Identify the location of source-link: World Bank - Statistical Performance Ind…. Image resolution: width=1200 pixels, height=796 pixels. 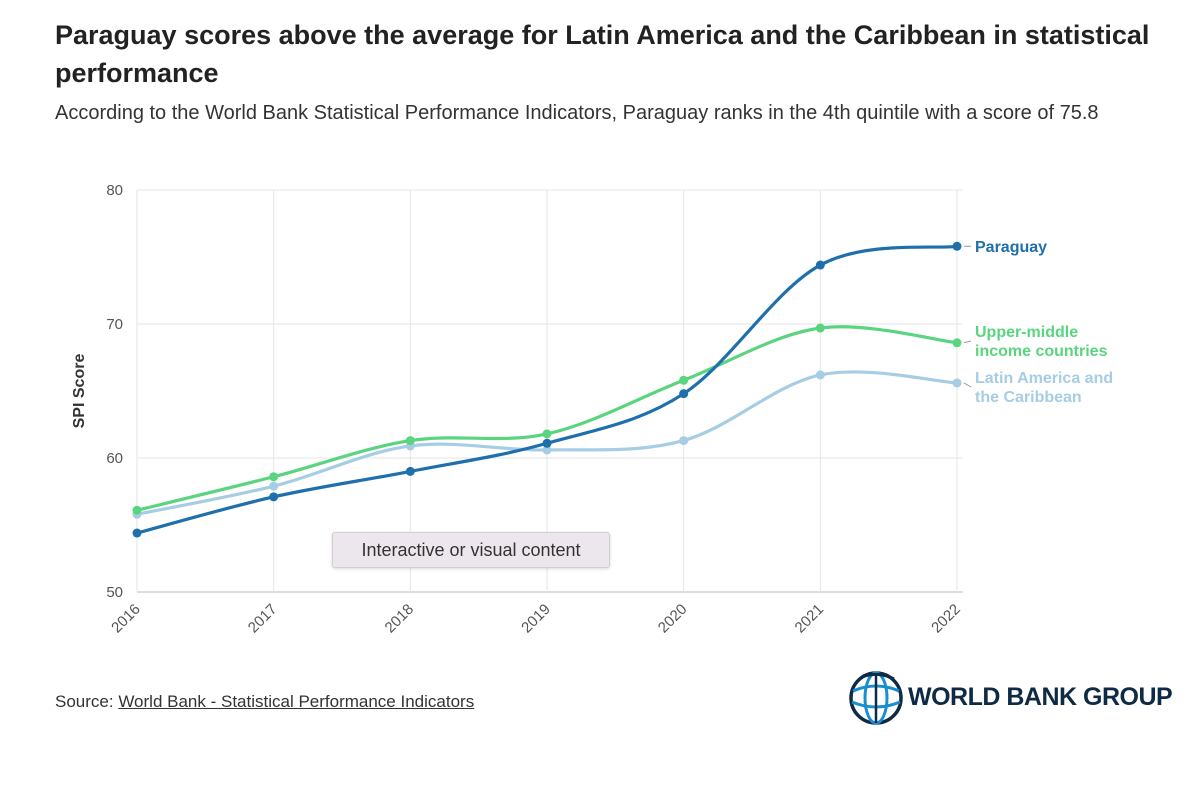
(296, 701).